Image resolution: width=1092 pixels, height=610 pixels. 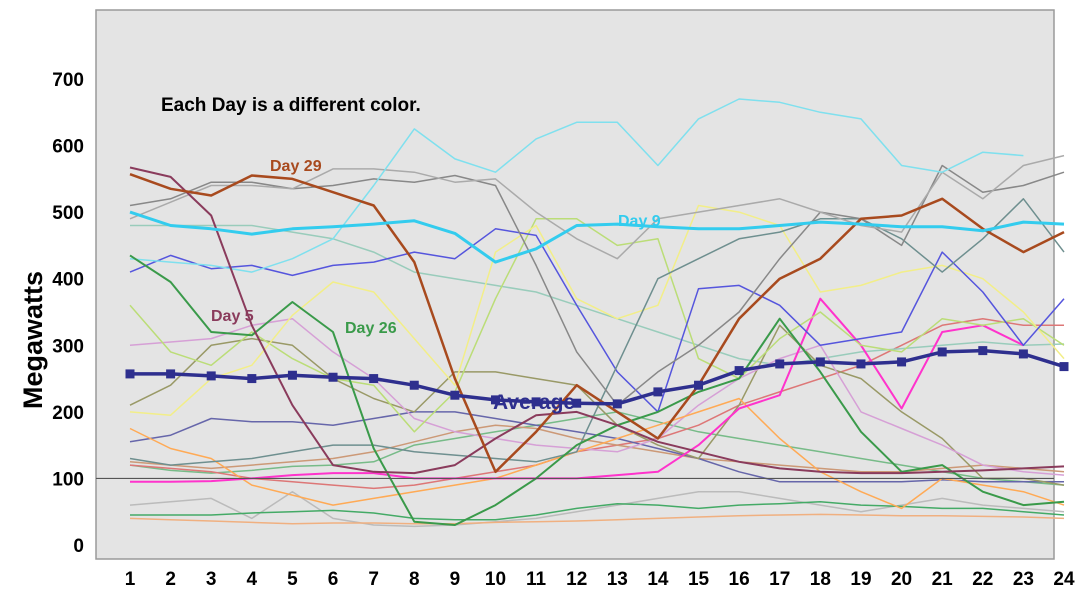 What do you see at coordinates (1023, 579) in the screenshot?
I see `x-tick-label: 23` at bounding box center [1023, 579].